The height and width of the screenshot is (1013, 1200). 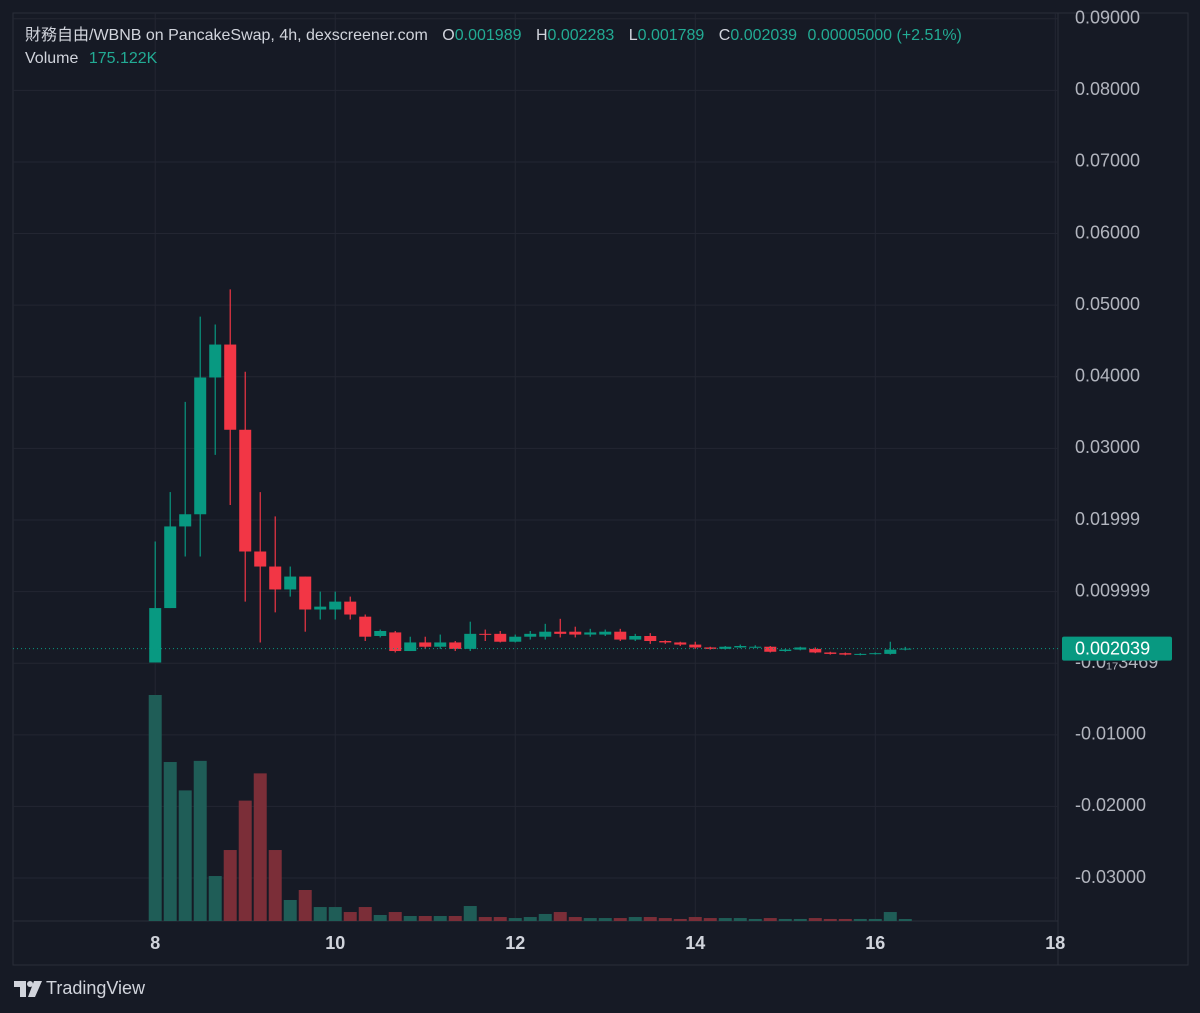 I want to click on y-tick-label: -0.03000, so click(x=1110, y=877).